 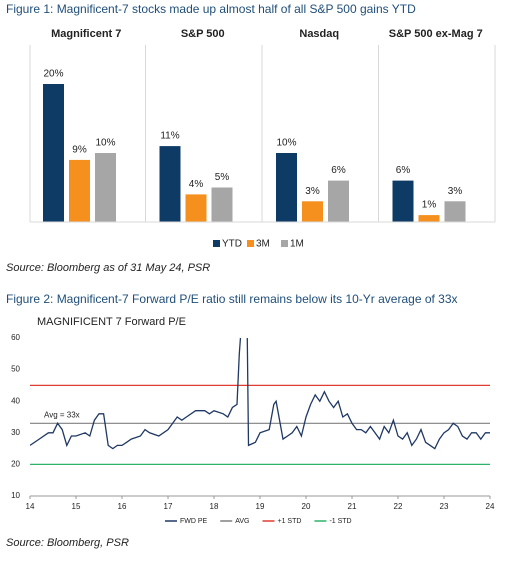 What do you see at coordinates (319, 34) in the screenshot?
I see `panel-header: Nasdaq` at bounding box center [319, 34].